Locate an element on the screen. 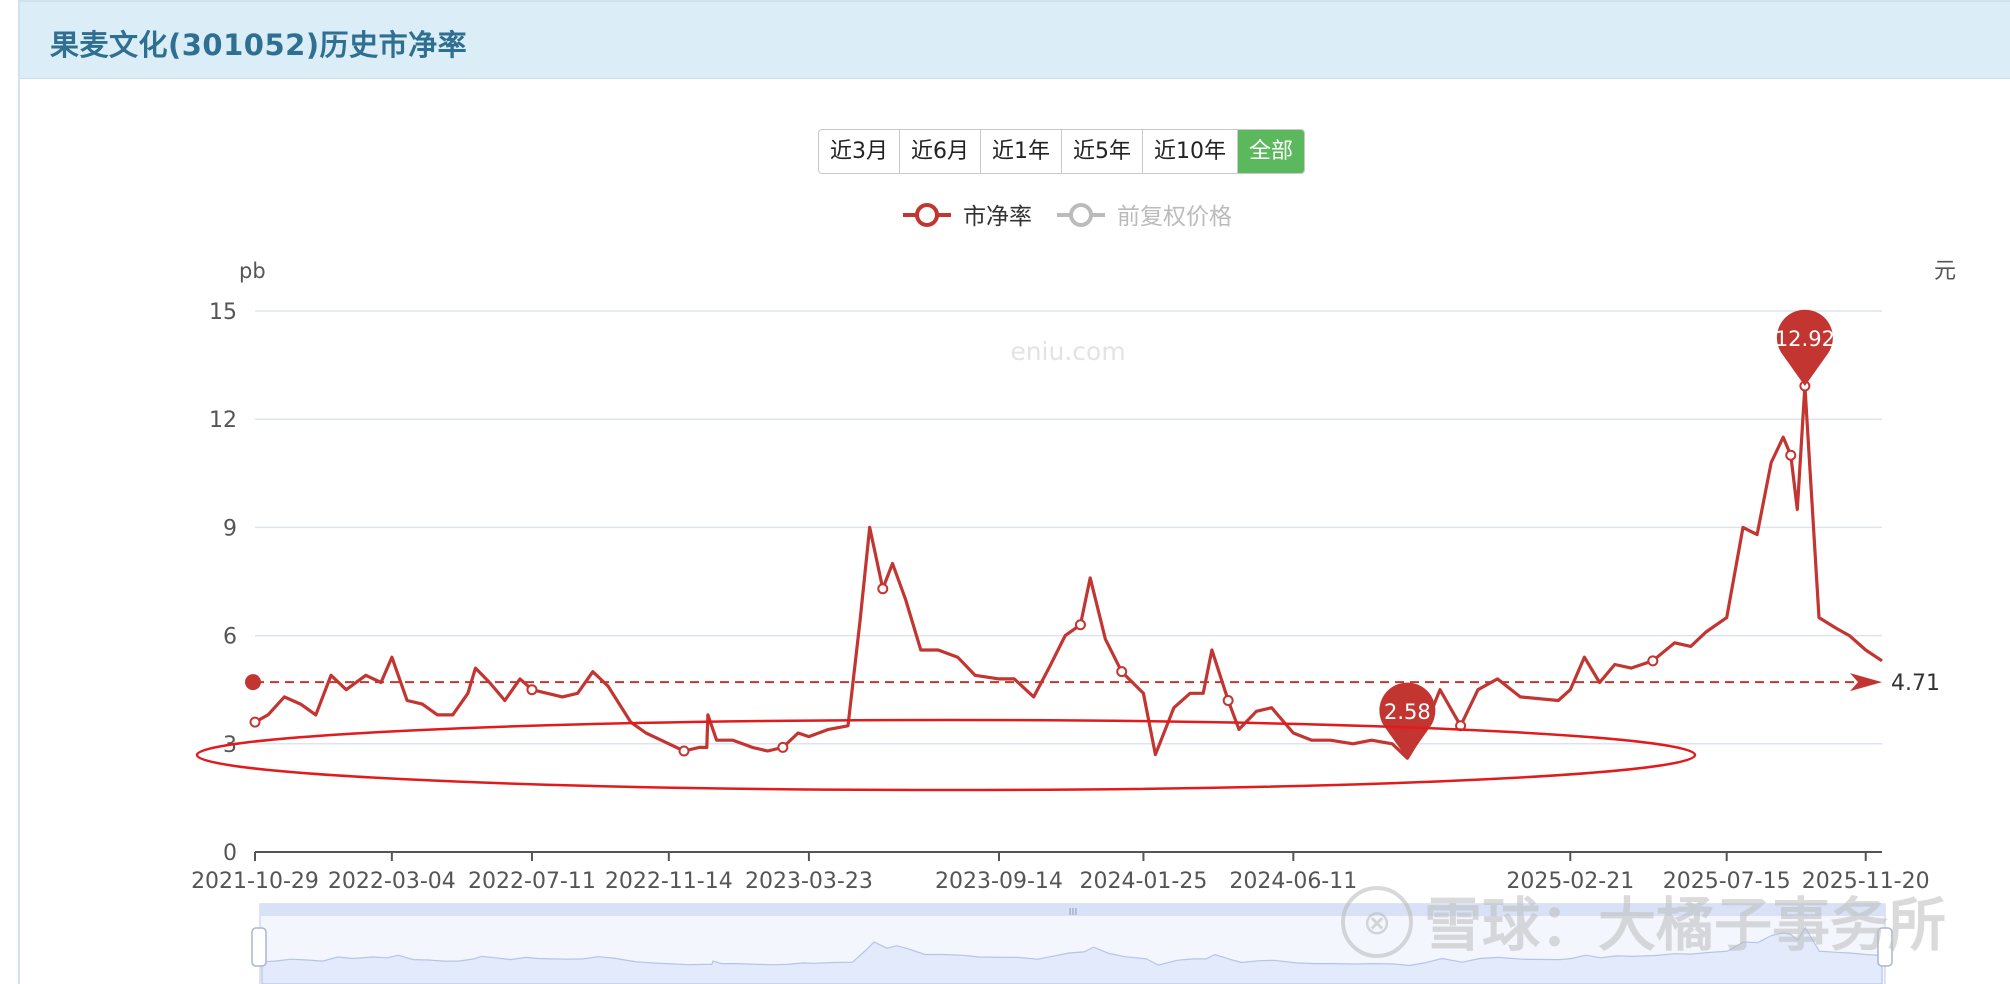 The image size is (2010, 984). y-axis-left-unit: pb is located at coordinates (252, 271).